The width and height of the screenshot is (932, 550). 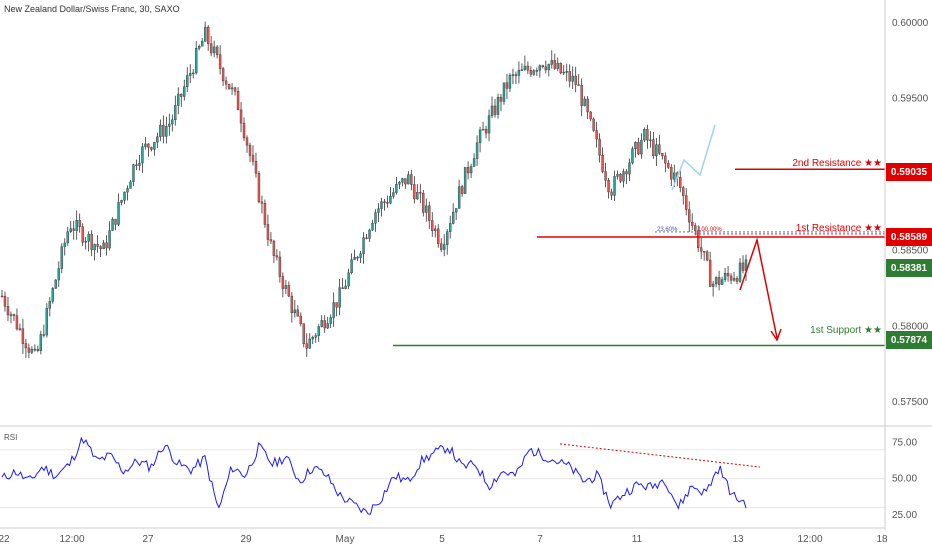 I want to click on resistance1-label: 1st Resistance ★★, so click(x=838, y=228).